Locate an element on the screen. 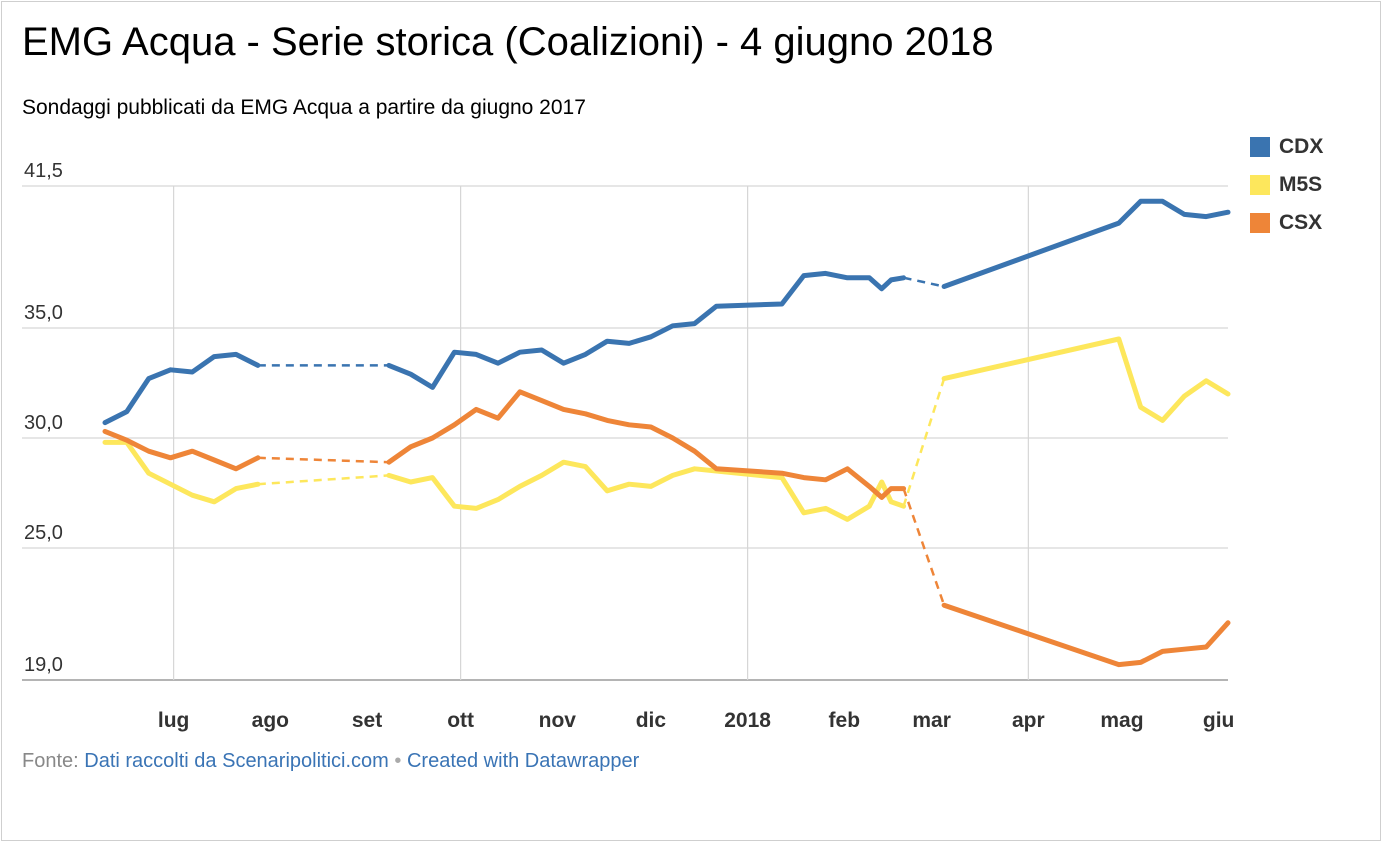 The width and height of the screenshot is (1384, 844). legend-item-cdx: CDX is located at coordinates (1286, 147).